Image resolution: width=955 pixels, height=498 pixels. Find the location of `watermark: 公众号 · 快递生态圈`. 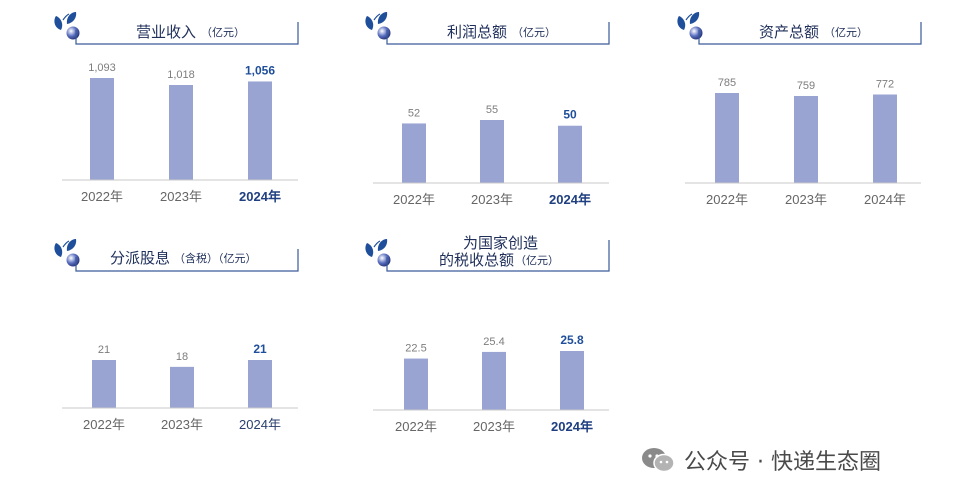

watermark: 公众号 · 快递生态圈 is located at coordinates (760, 460).